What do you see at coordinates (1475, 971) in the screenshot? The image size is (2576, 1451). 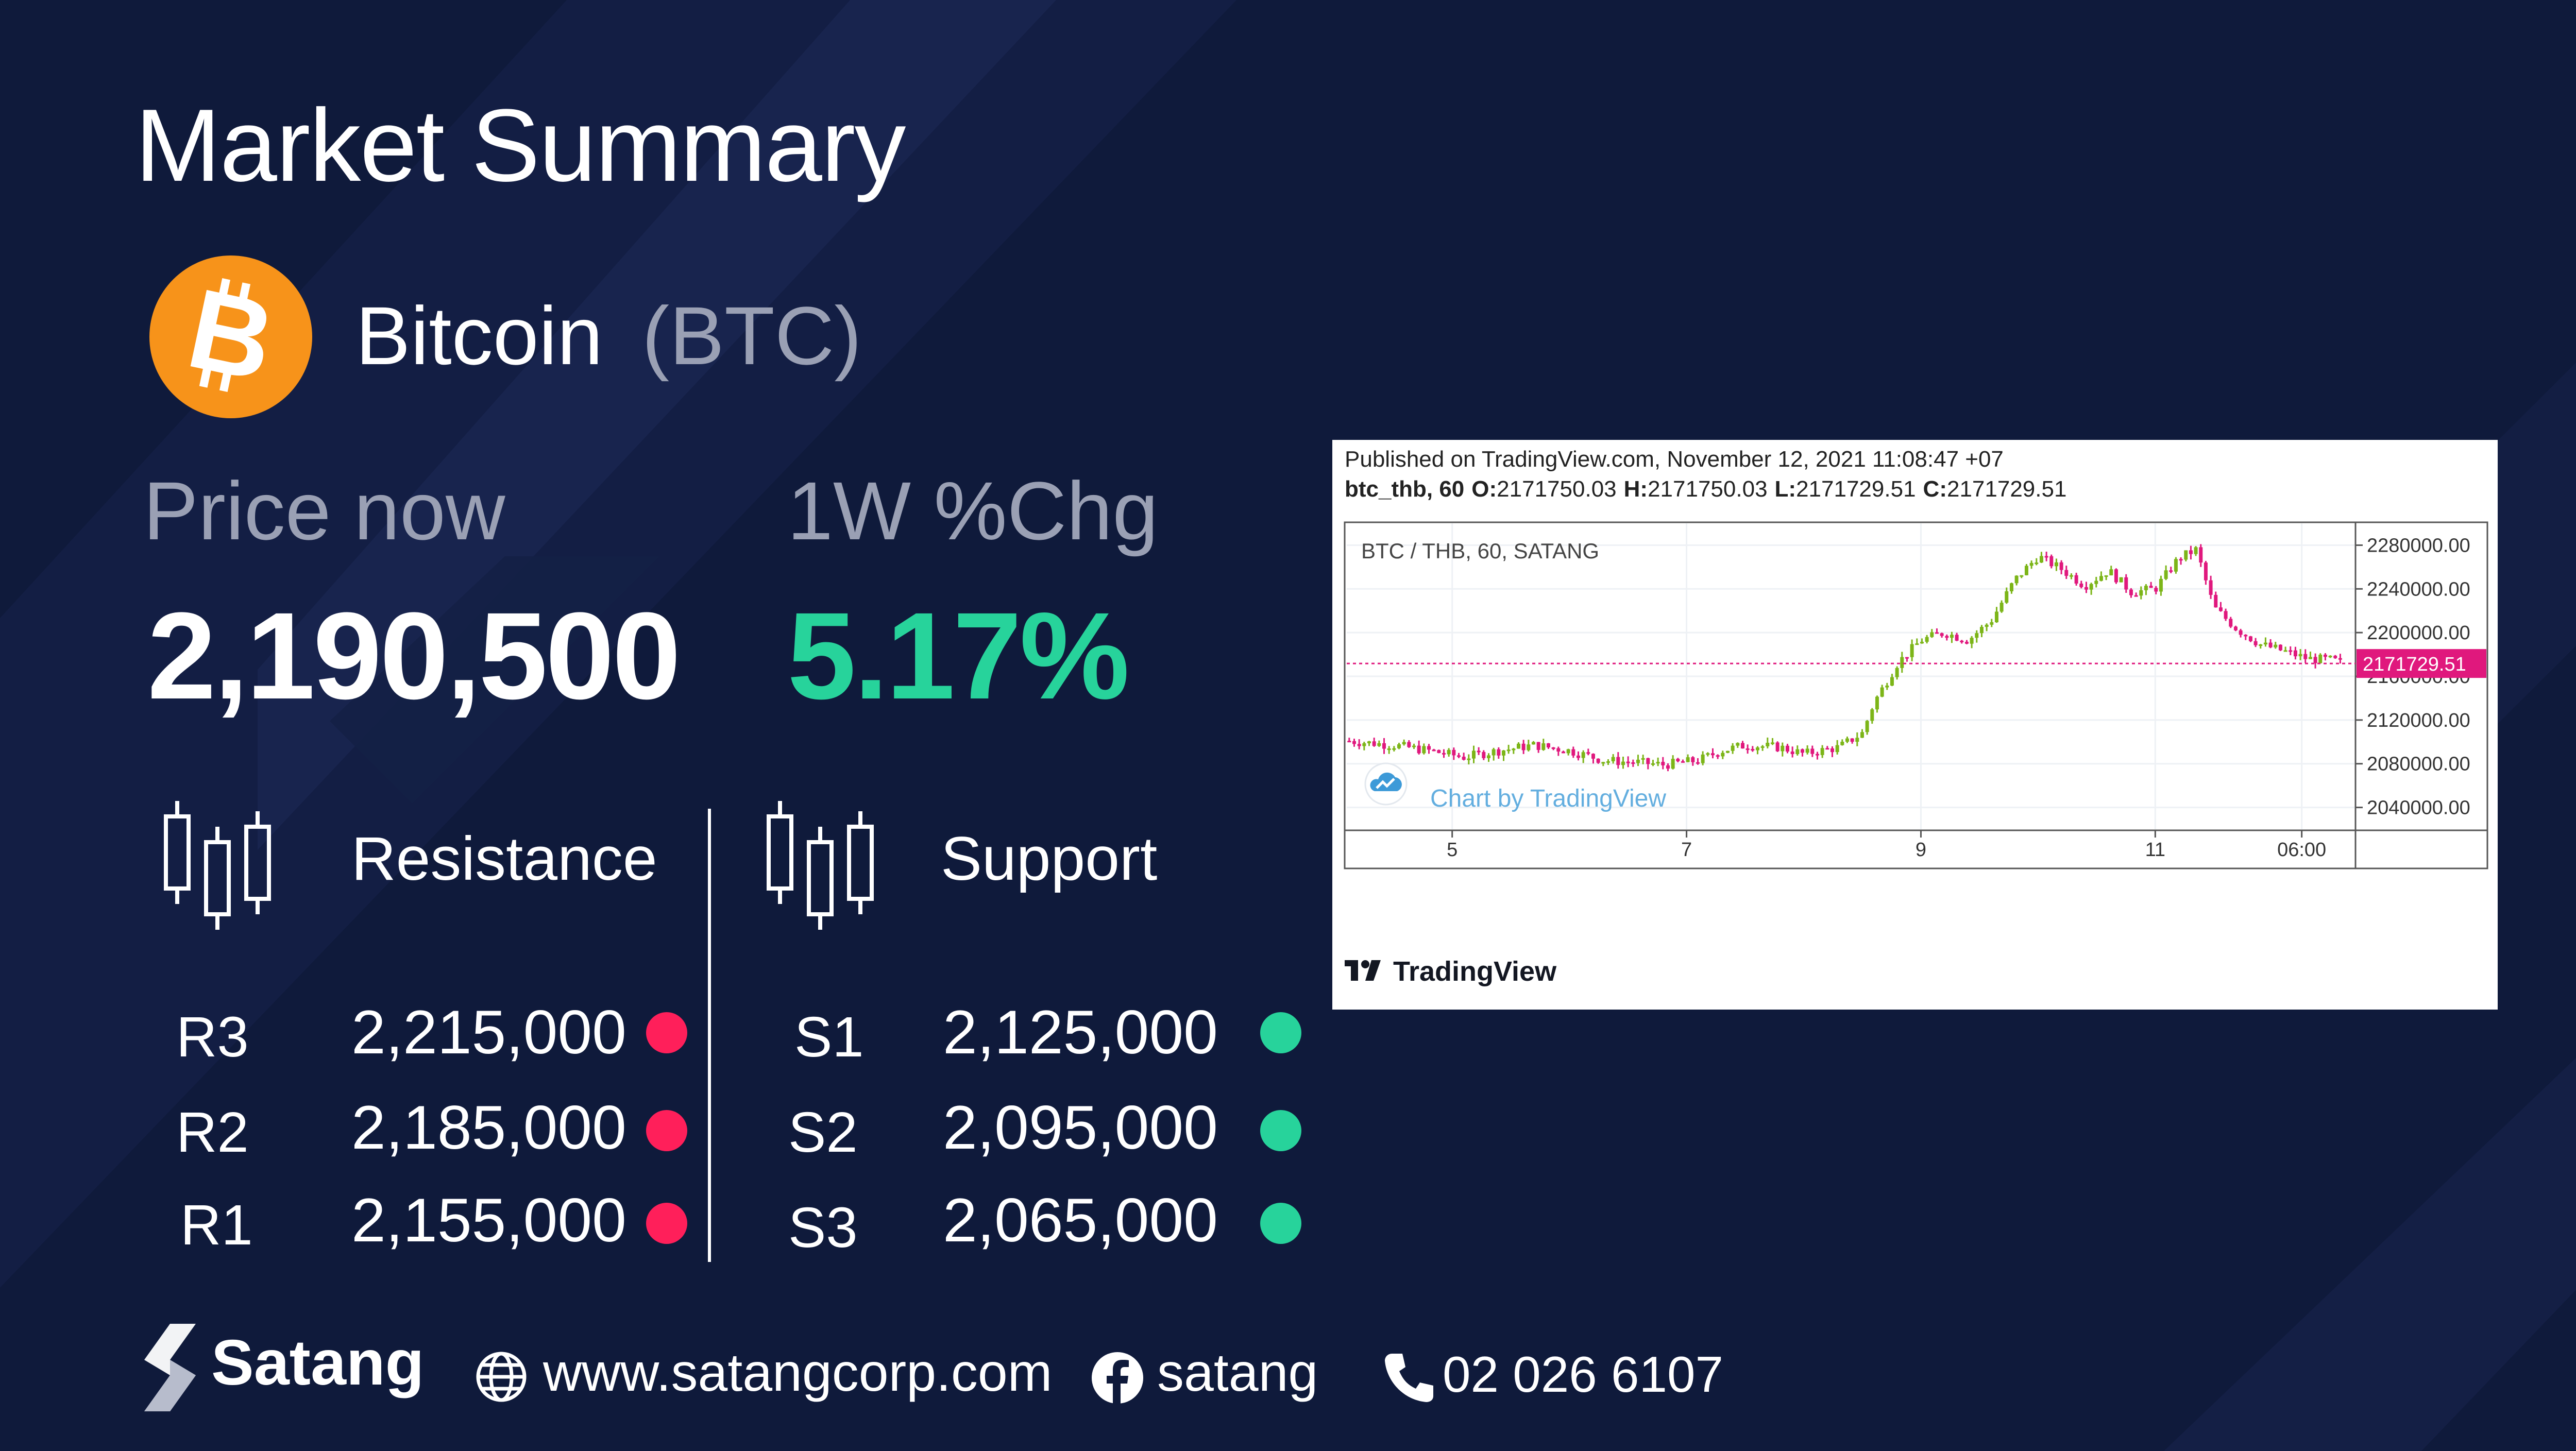 I see `tradingview-logo-text: TradingView` at bounding box center [1475, 971].